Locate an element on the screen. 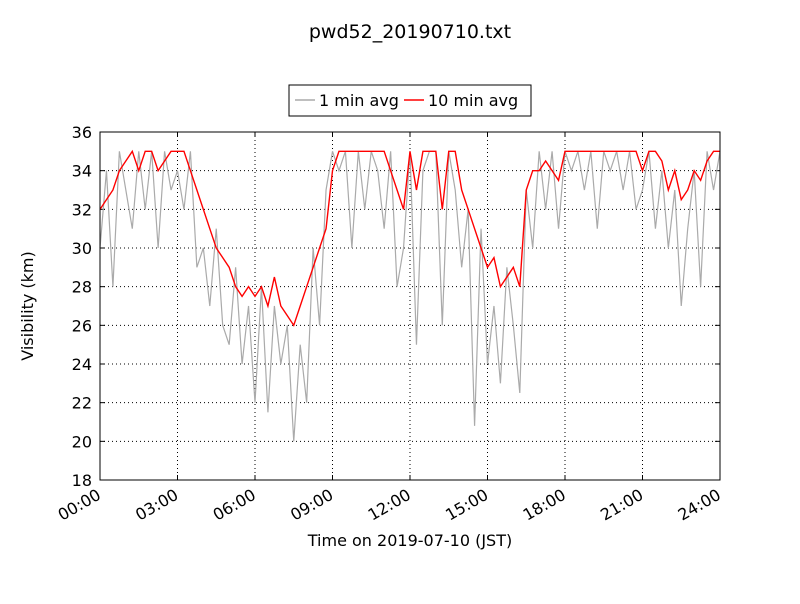 The image size is (800, 604). legend-label: 1 min avg is located at coordinates (359, 100).